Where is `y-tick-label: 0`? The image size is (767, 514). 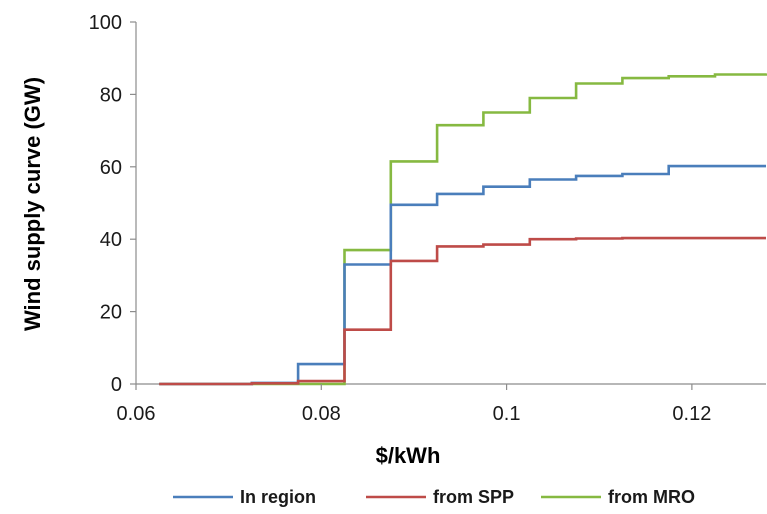 y-tick-label: 0 is located at coordinates (116, 385).